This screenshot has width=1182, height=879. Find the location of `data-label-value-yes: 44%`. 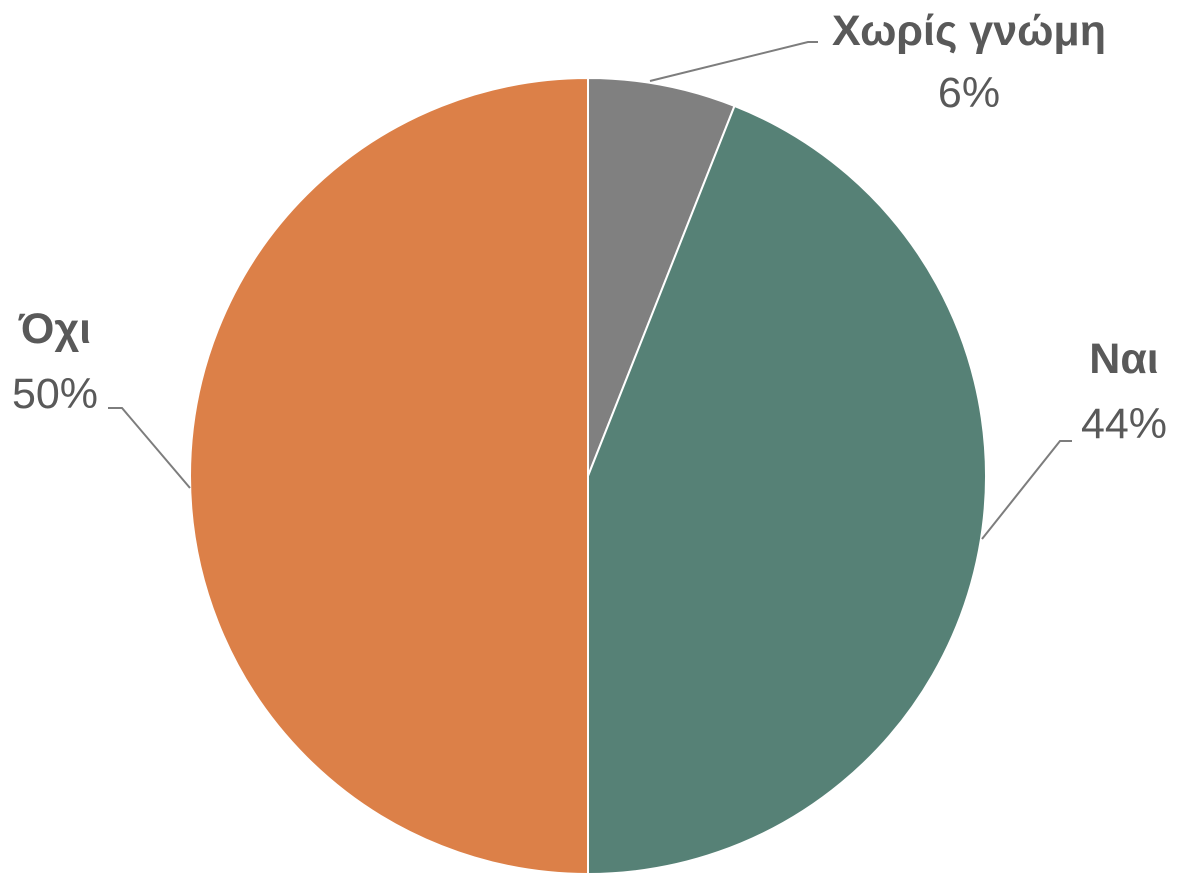

data-label-value-yes: 44% is located at coordinates (1124, 424).